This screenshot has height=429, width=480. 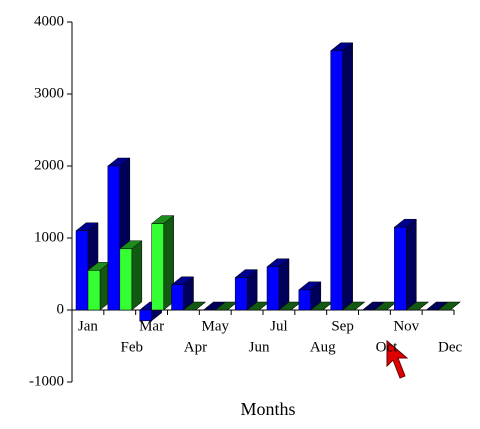 What do you see at coordinates (151, 326) in the screenshot?
I see `x-tick-label: Mar` at bounding box center [151, 326].